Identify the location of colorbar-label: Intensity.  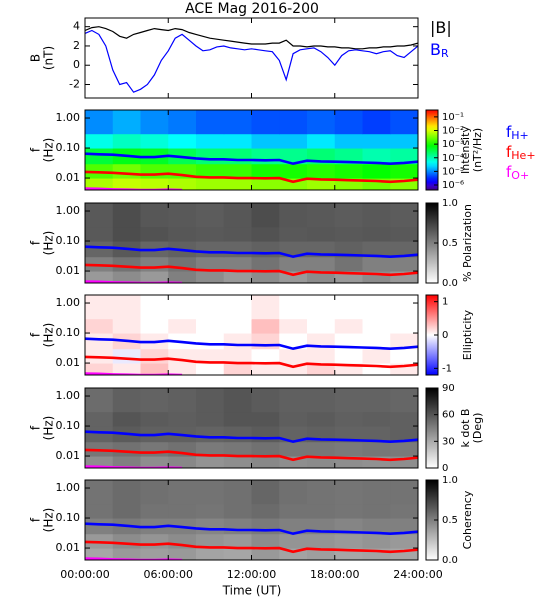
(465, 150).